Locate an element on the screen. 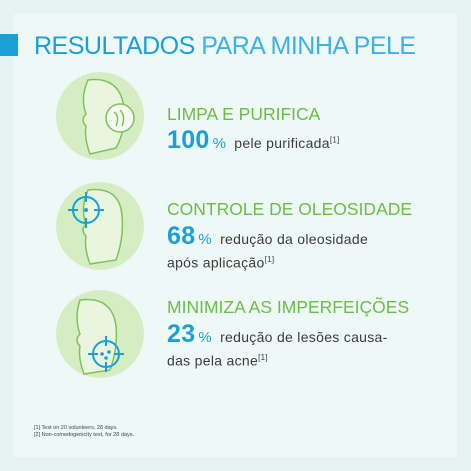 The width and height of the screenshot is (471, 471). stat-number: 23 is located at coordinates (181, 334).